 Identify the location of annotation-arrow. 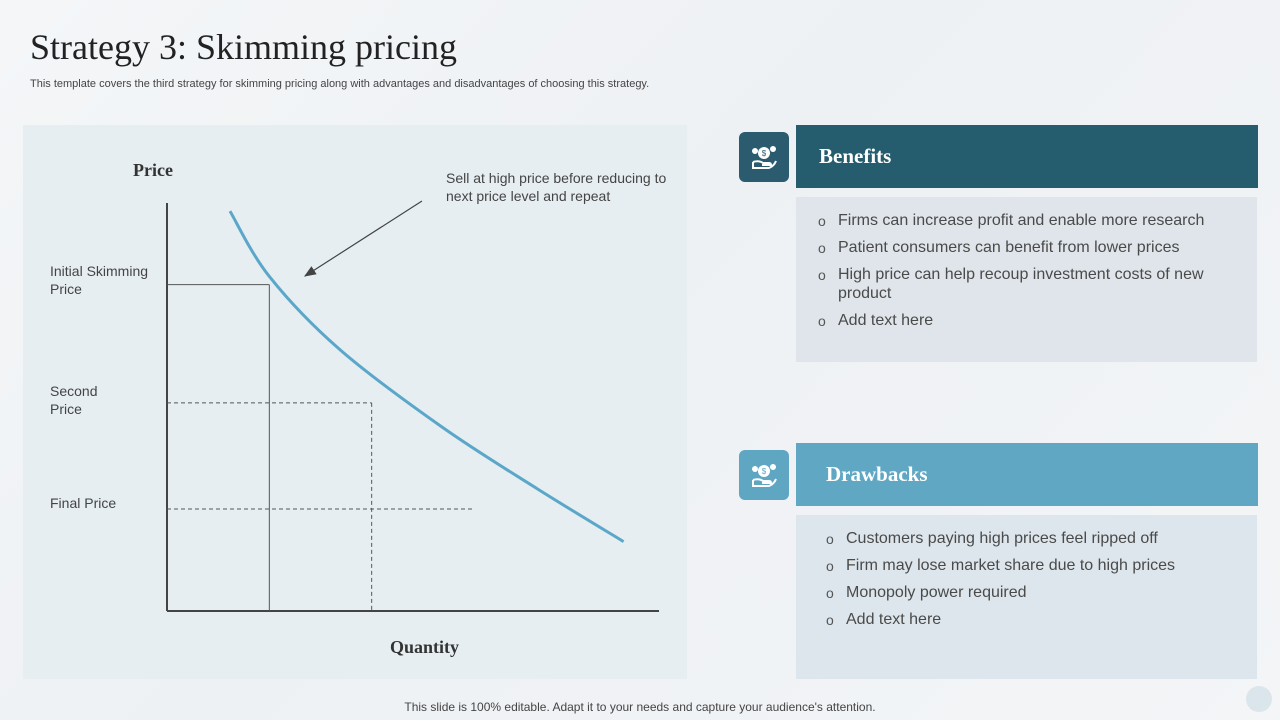
(363, 238).